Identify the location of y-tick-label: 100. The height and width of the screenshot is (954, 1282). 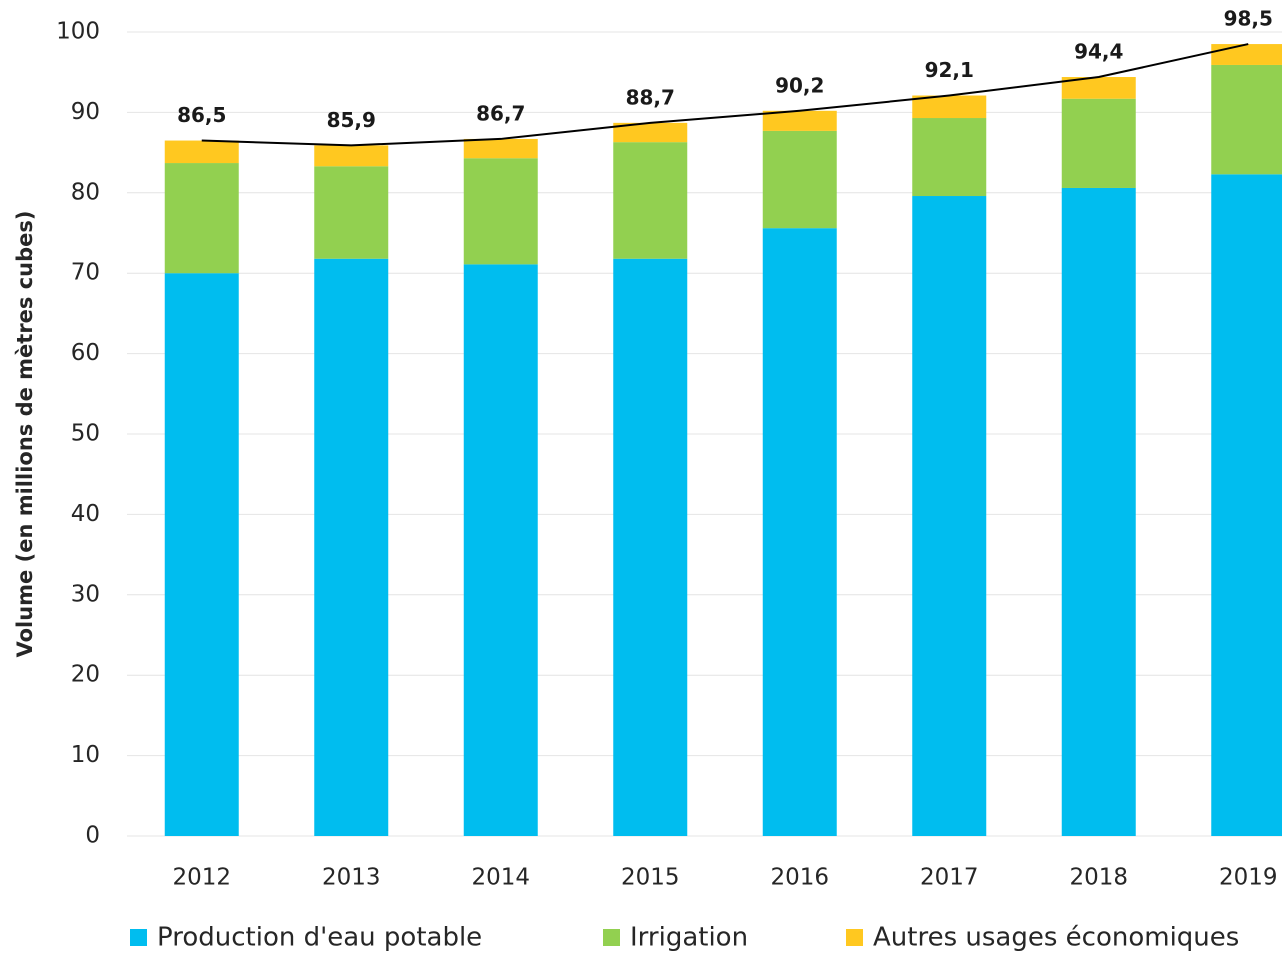
(78, 32).